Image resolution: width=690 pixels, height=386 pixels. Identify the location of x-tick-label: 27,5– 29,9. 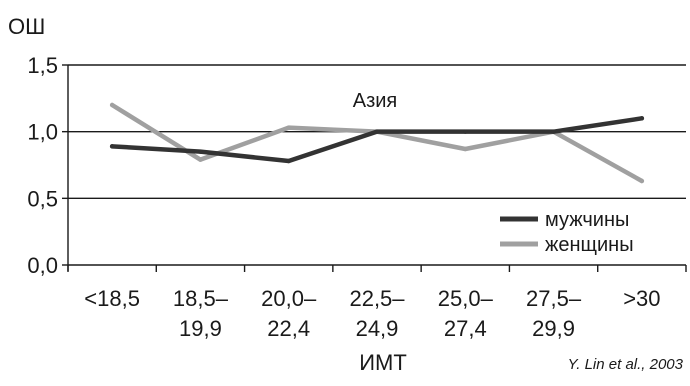
(554, 313).